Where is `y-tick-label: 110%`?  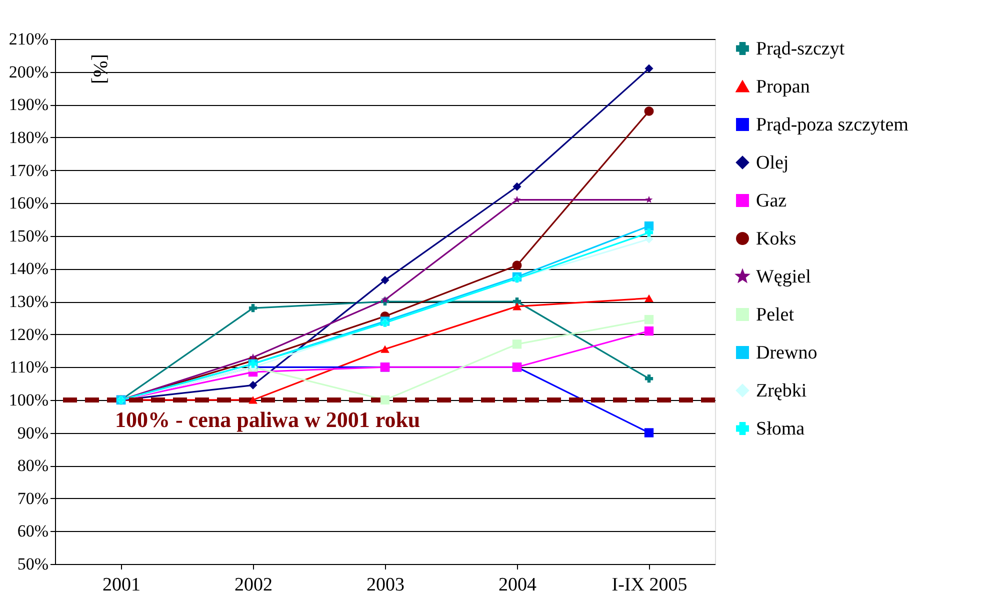
y-tick-label: 110% is located at coordinates (28, 367).